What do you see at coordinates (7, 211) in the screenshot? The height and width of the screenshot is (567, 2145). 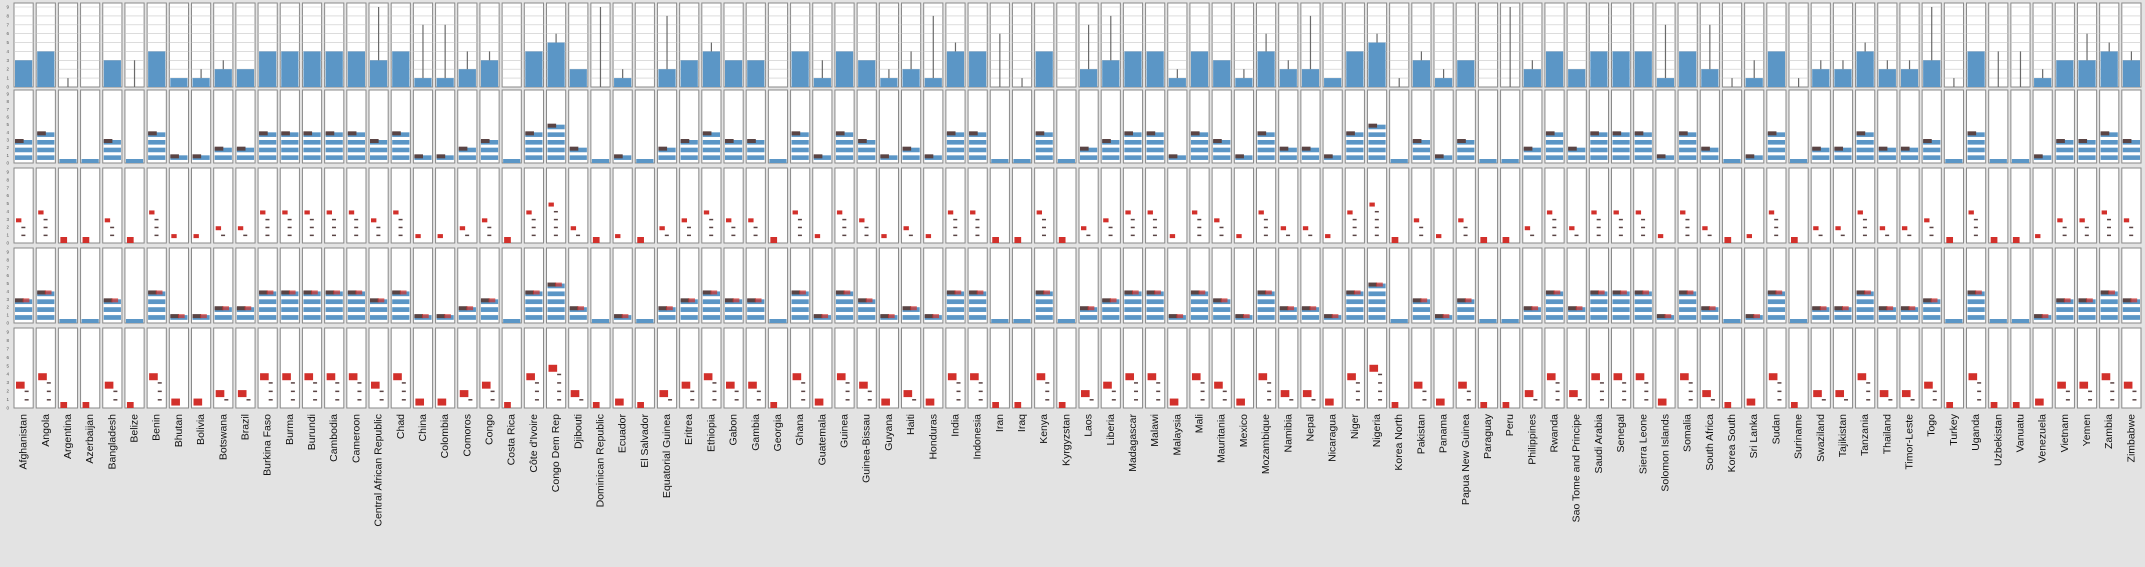 I see `y-tick-label: 4` at bounding box center [7, 211].